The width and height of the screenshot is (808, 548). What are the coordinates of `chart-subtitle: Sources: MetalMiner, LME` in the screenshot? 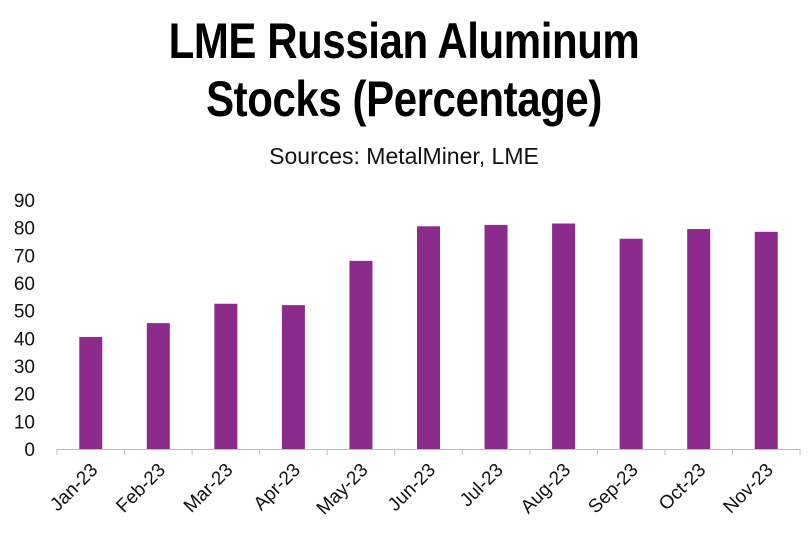 It's located at (404, 156).